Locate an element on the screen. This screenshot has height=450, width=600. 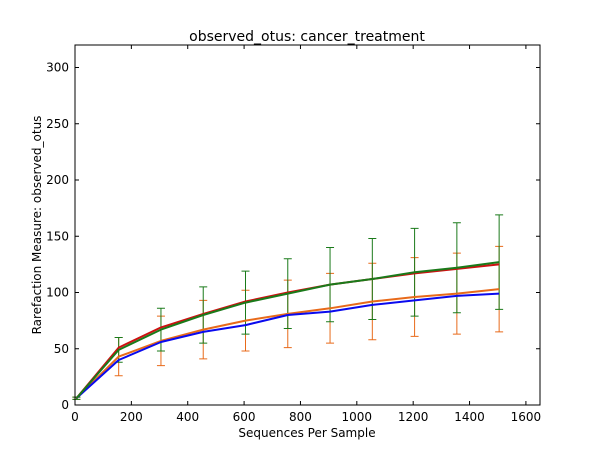
x-tick-label: 200 is located at coordinates (131, 417).